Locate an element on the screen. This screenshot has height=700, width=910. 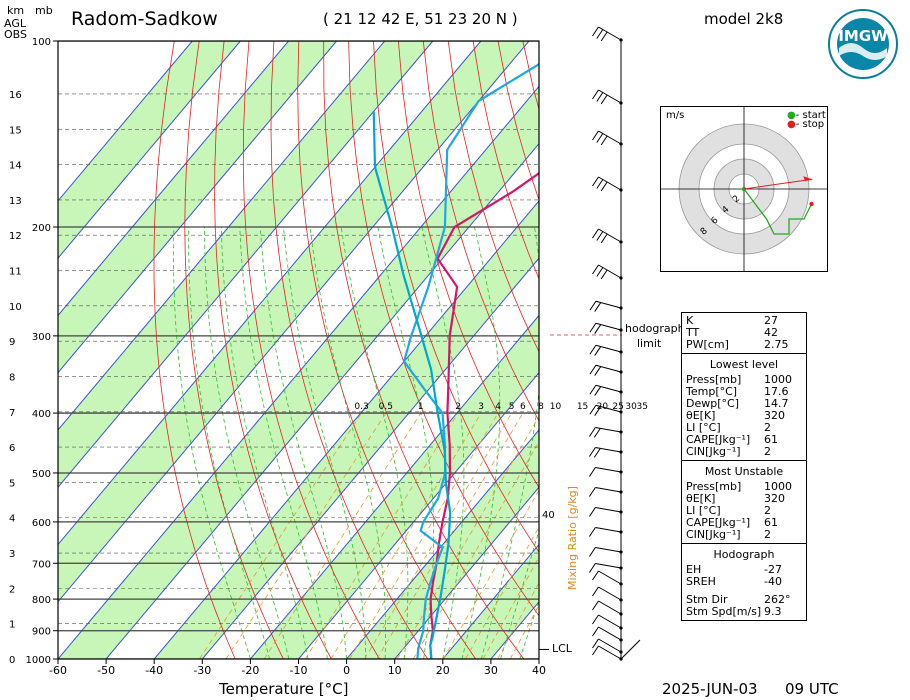
general-index-row: TT 42 is located at coordinates (744, 333).